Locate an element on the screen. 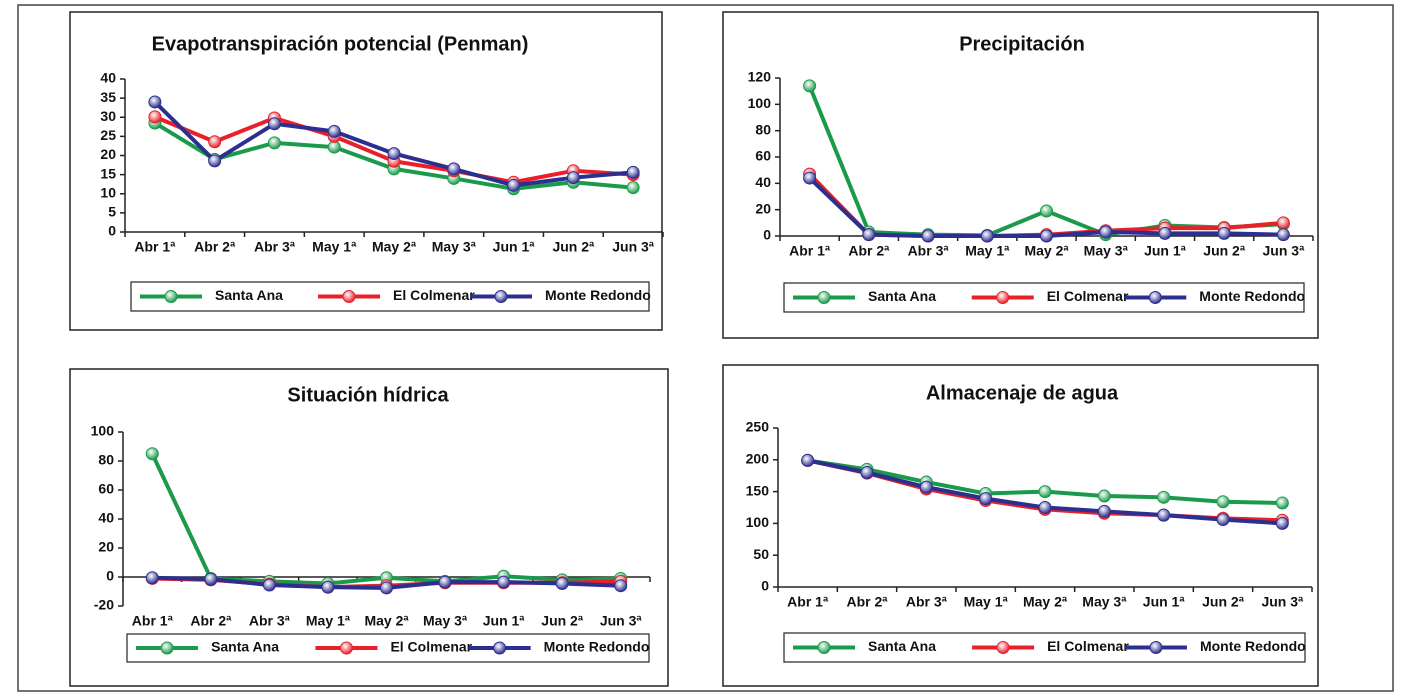 This screenshot has width=1401, height=697. y-tick-label: 30 is located at coordinates (108, 116).